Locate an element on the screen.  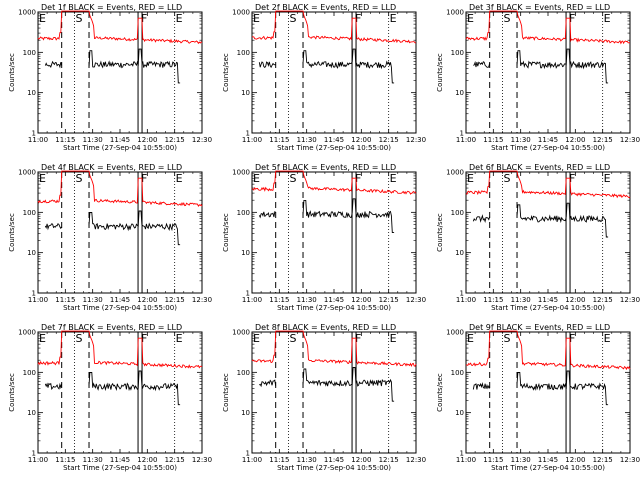
x-tick-label: 12:00 is located at coordinates (147, 140).